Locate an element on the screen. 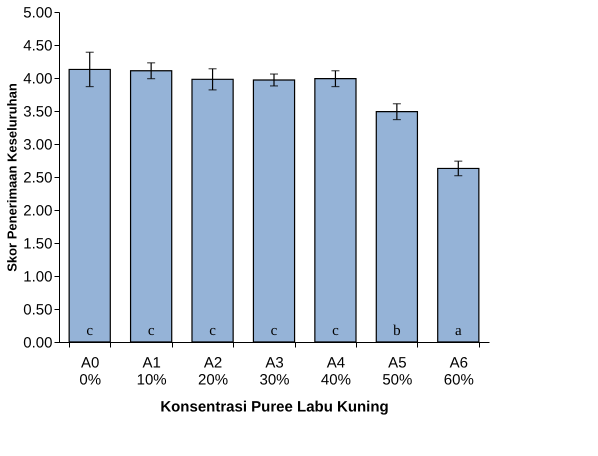 The width and height of the screenshot is (598, 456). x-tick-label: A1 10% is located at coordinates (151, 371).